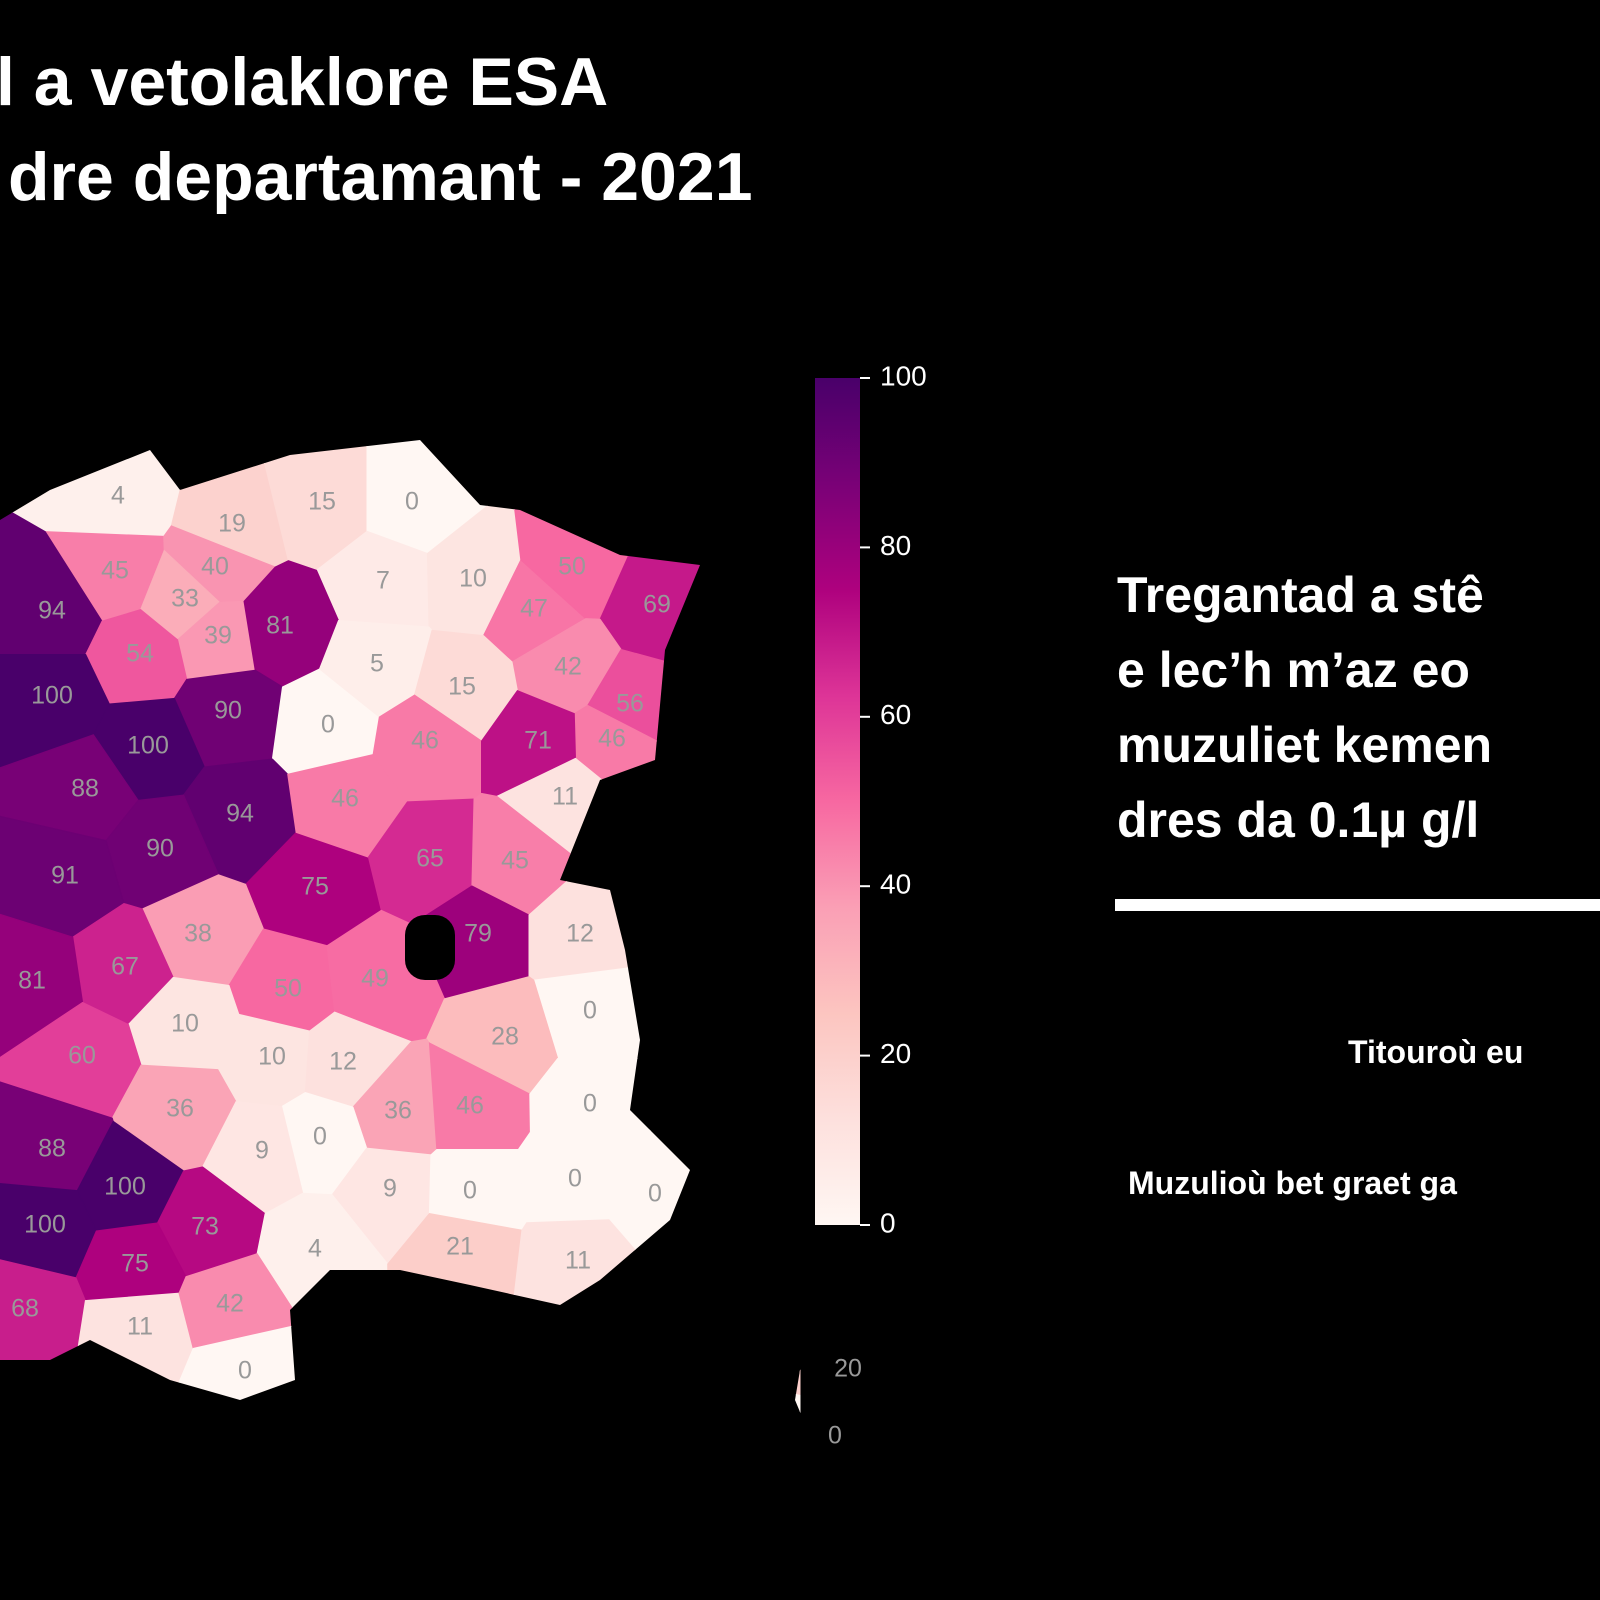 This screenshot has height=1600, width=1600. I want to click on department-value: 60, so click(82, 1056).